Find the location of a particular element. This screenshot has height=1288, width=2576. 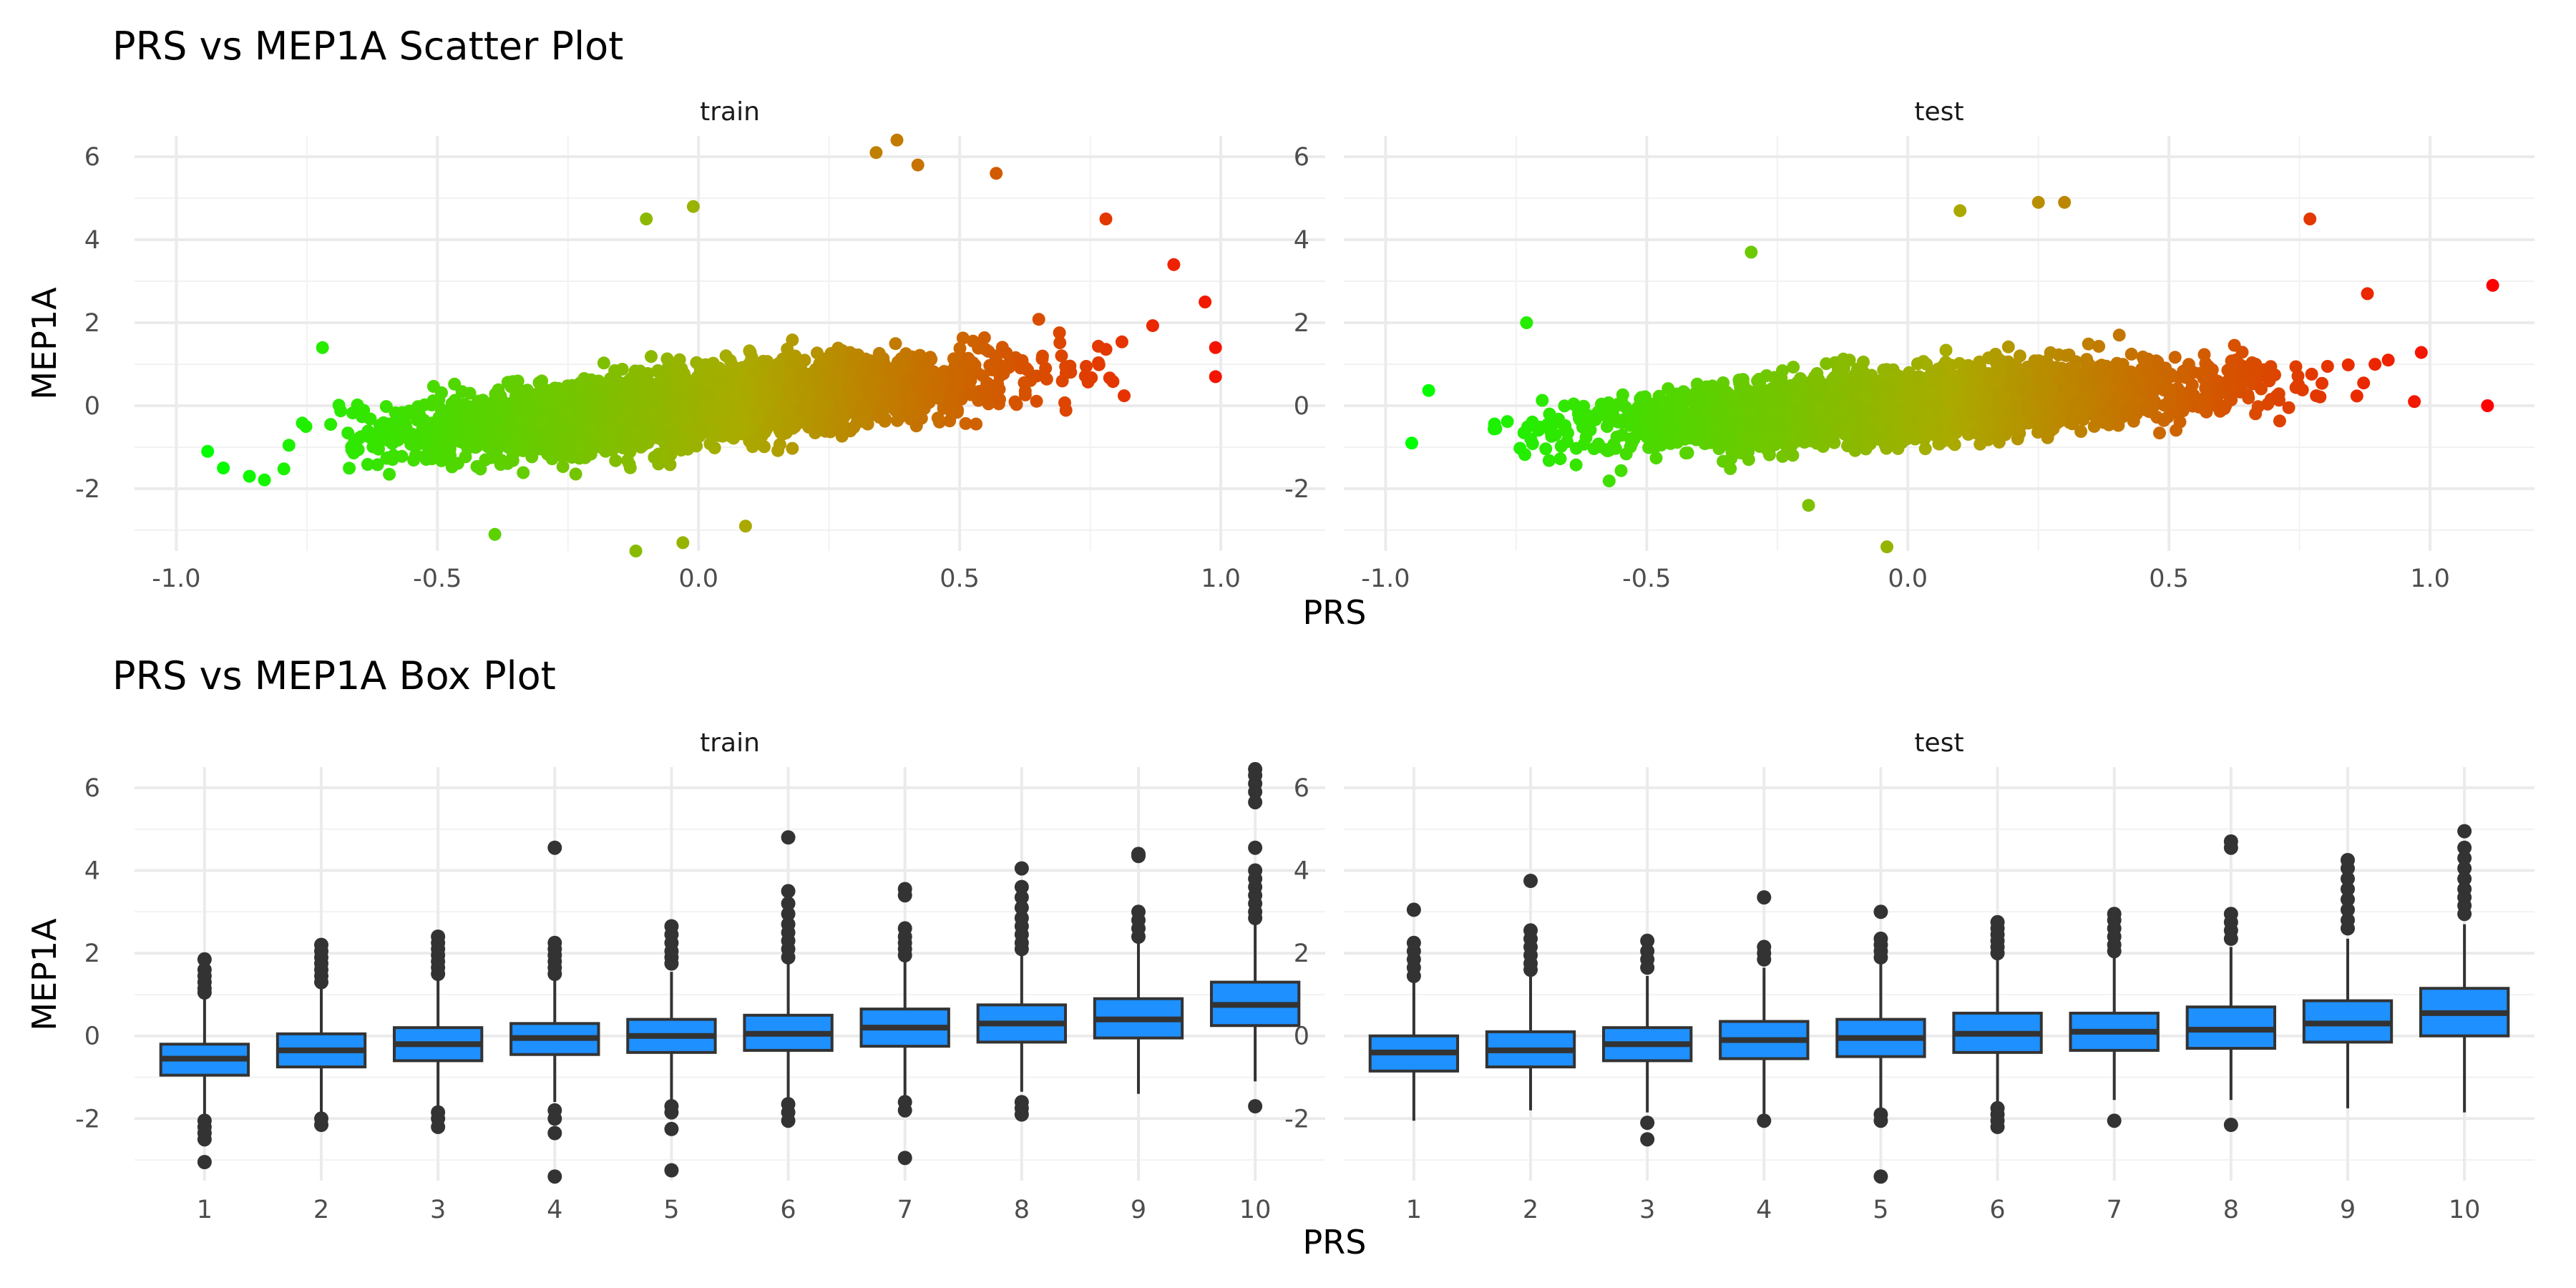

y-tick-label: 4 is located at coordinates (1301, 240).